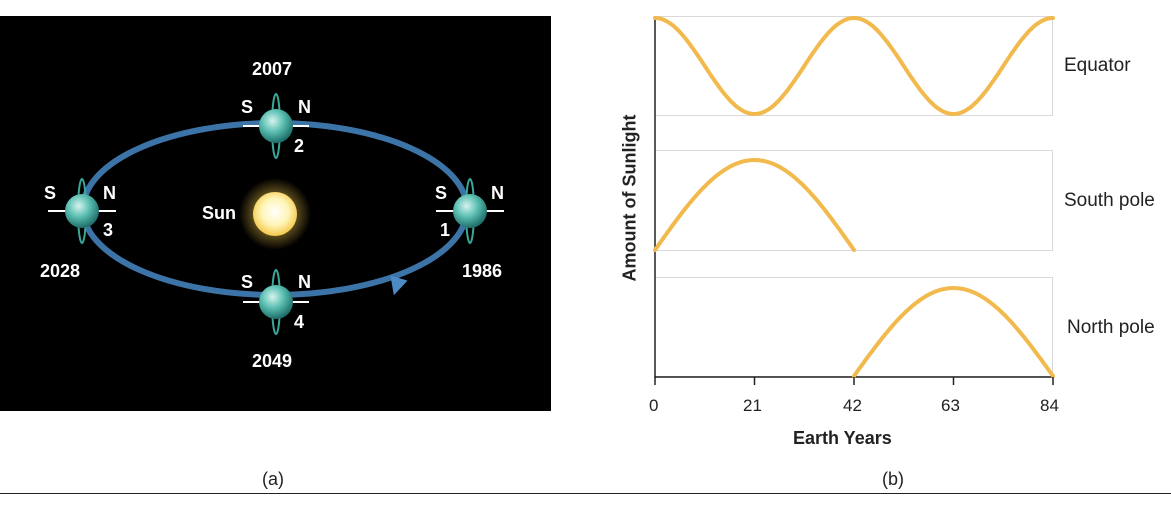 The image size is (1171, 508). What do you see at coordinates (1097, 65) in the screenshot?
I see `series-label-equator: Equator` at bounding box center [1097, 65].